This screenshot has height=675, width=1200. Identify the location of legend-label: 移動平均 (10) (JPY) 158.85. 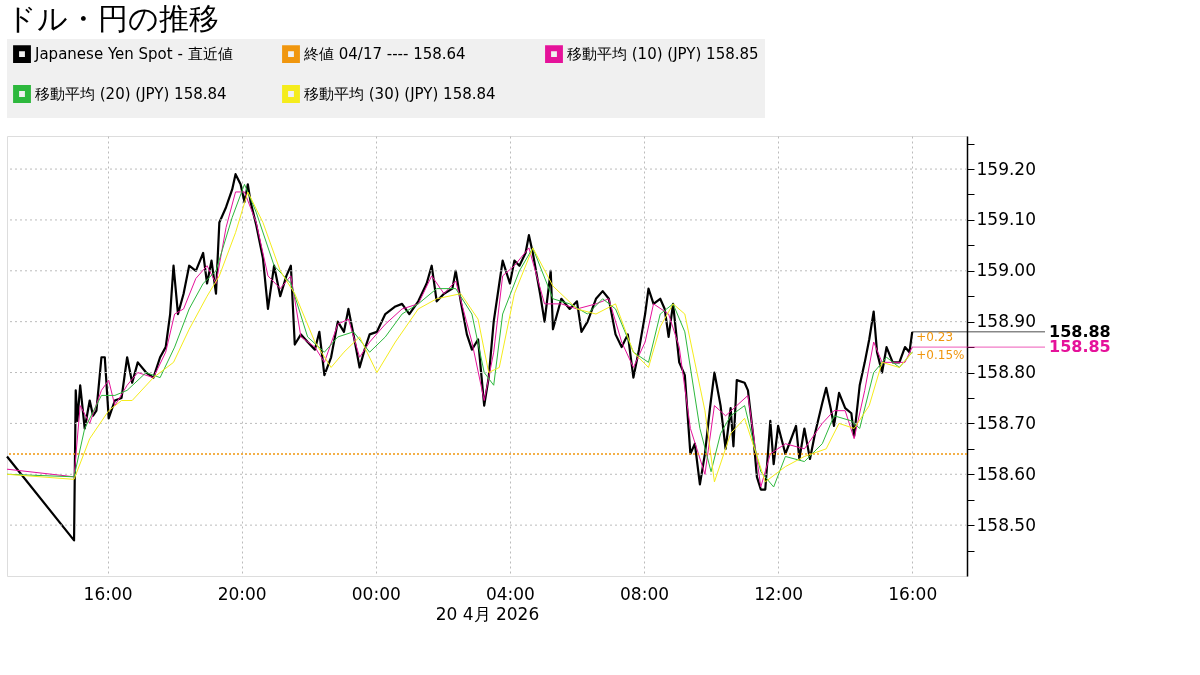
(663, 54).